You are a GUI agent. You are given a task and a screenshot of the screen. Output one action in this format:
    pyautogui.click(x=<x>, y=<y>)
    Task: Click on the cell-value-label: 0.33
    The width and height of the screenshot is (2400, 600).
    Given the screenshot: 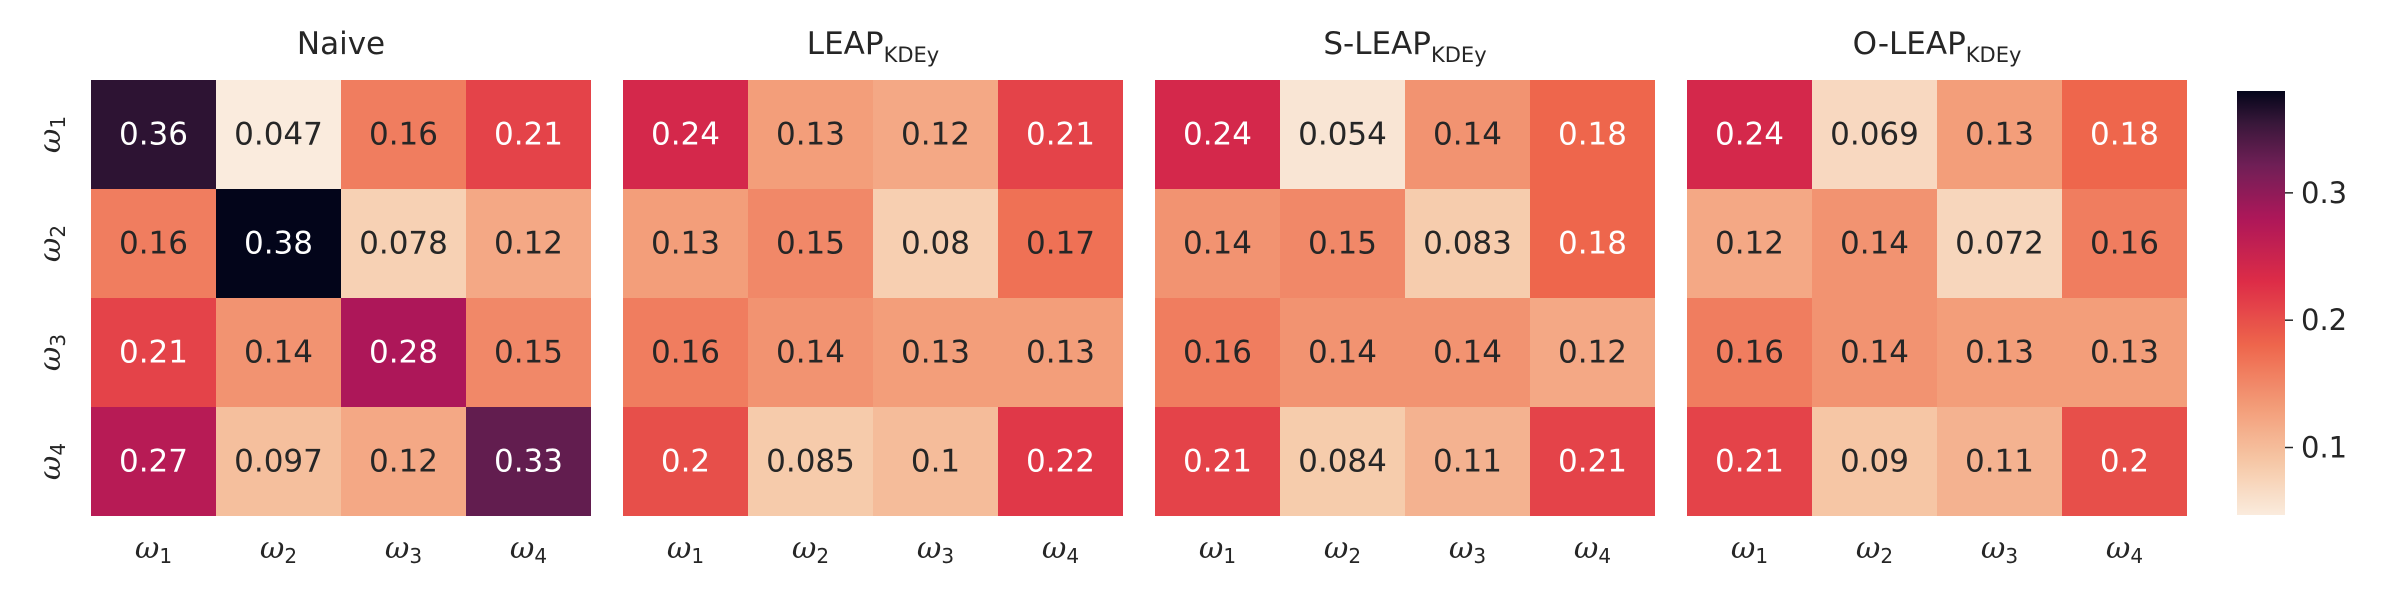 What is the action you would take?
    pyautogui.click(x=528, y=462)
    